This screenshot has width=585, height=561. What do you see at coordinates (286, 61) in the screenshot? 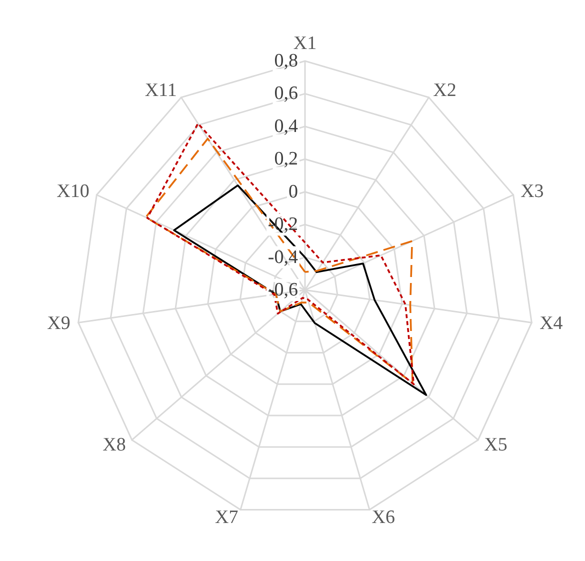
I see `y-tick-label: 0,8` at bounding box center [286, 61].